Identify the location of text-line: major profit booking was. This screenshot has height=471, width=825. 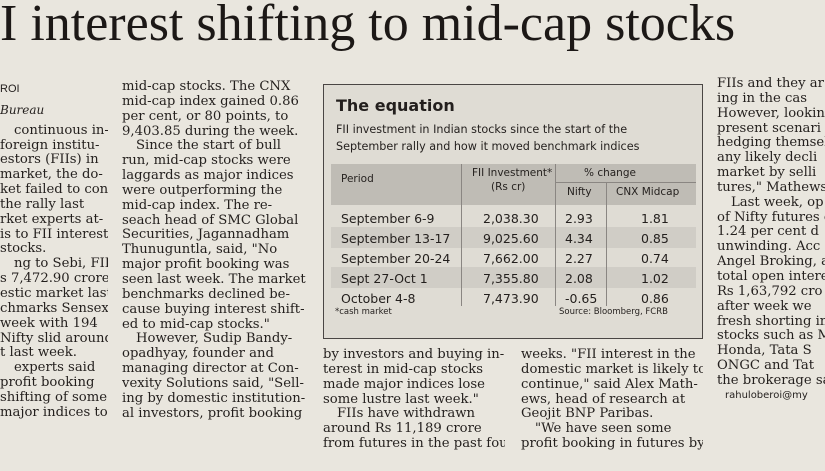
(206, 265).